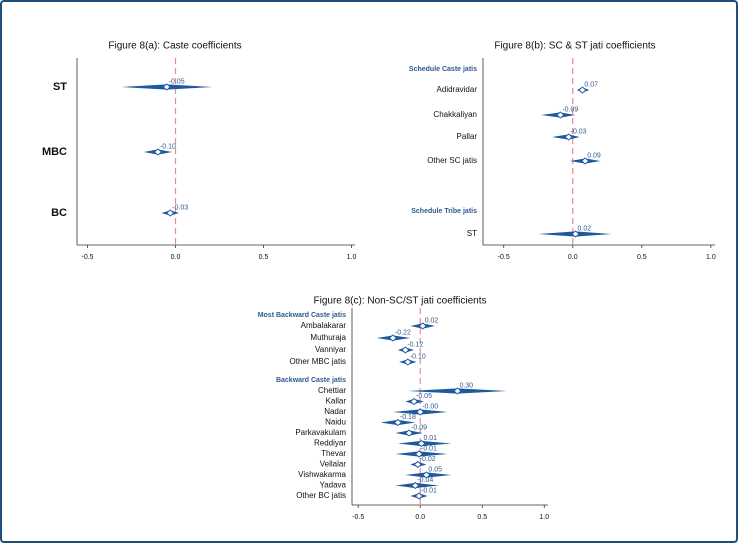 Image resolution: width=738 pixels, height=548 pixels. I want to click on value-label: -0.18, so click(408, 417).